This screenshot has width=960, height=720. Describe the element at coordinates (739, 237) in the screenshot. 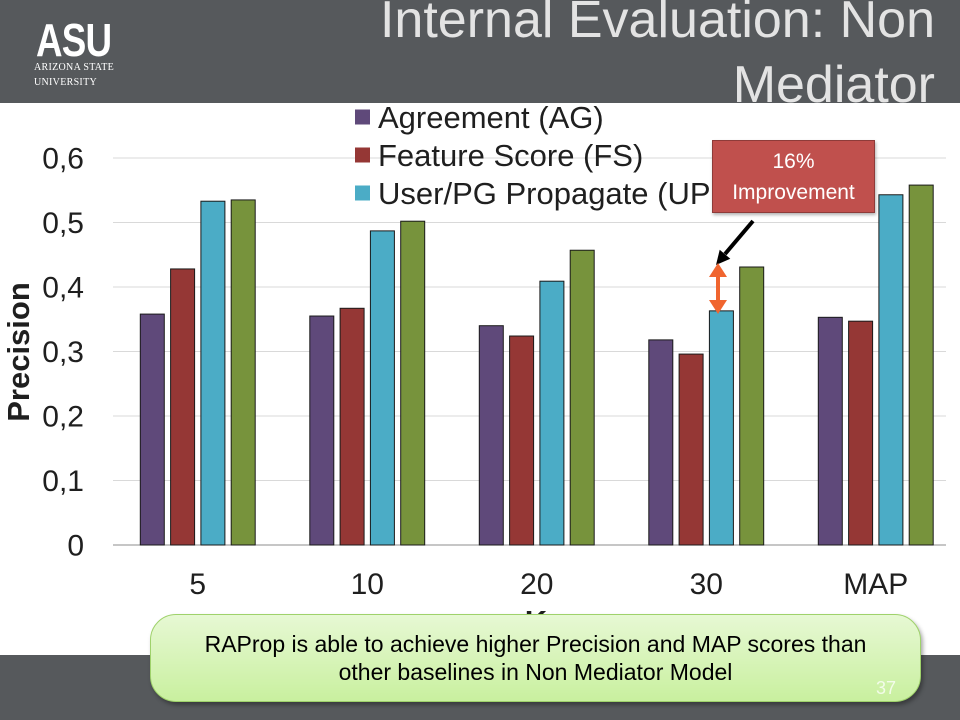

I see `pointer-arrow-shaft` at that location.